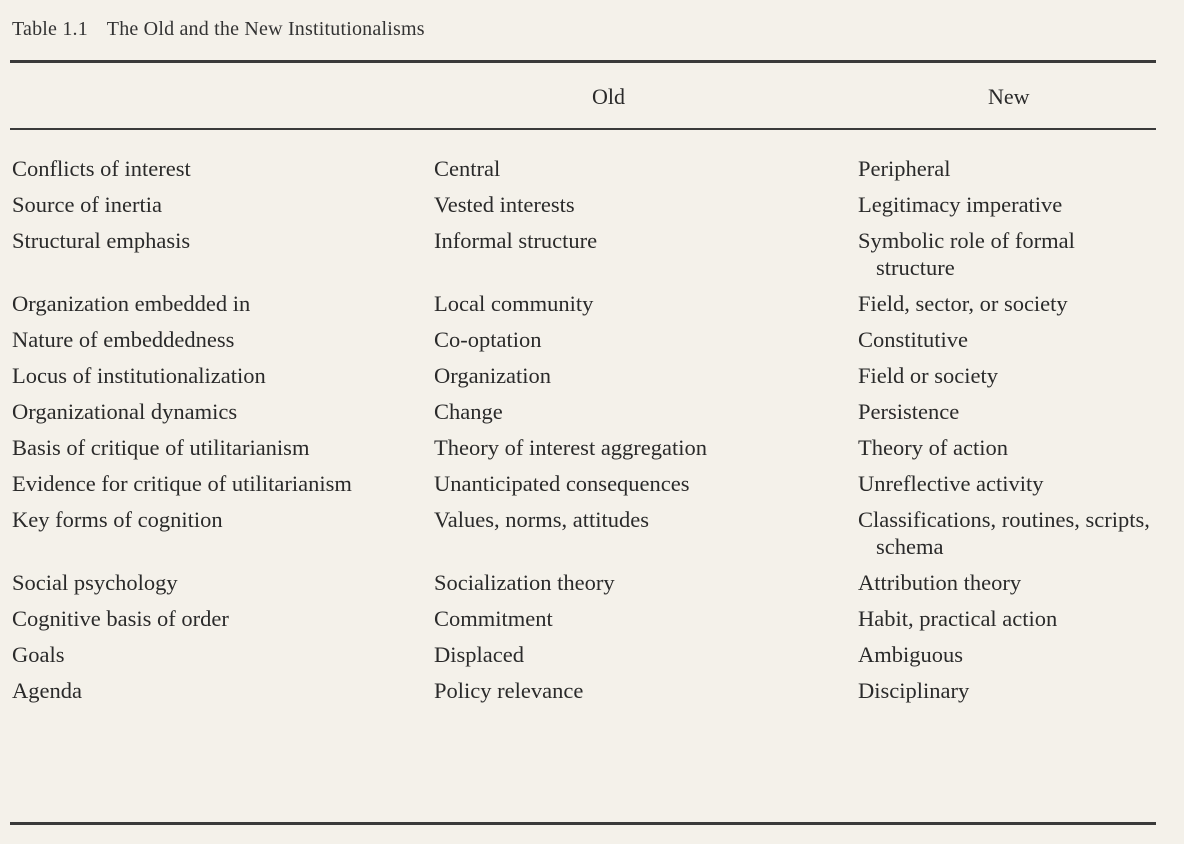  Describe the element at coordinates (120, 618) in the screenshot. I see `table-cell-dimension: Cognitive basis of order` at that location.